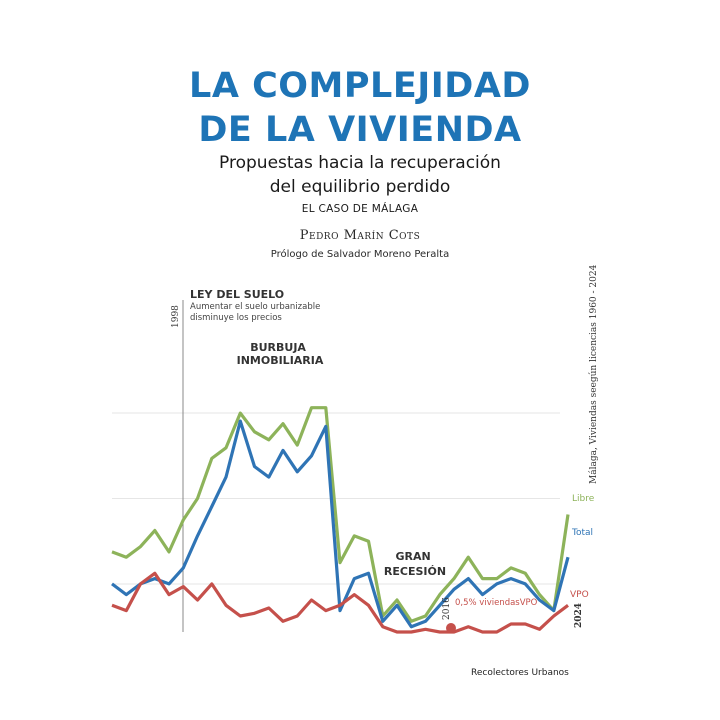  Describe the element at coordinates (237, 294) in the screenshot. I see `ley-del-suelo-label: LEY DEL SUELO` at that location.